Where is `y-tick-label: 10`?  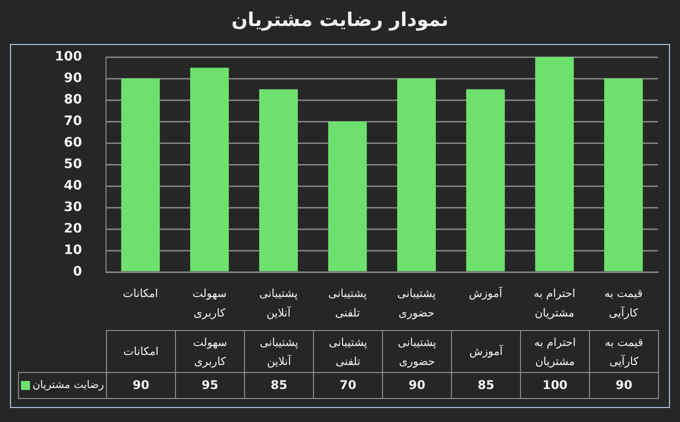
y-tick-label: 10 is located at coordinates (73, 250).